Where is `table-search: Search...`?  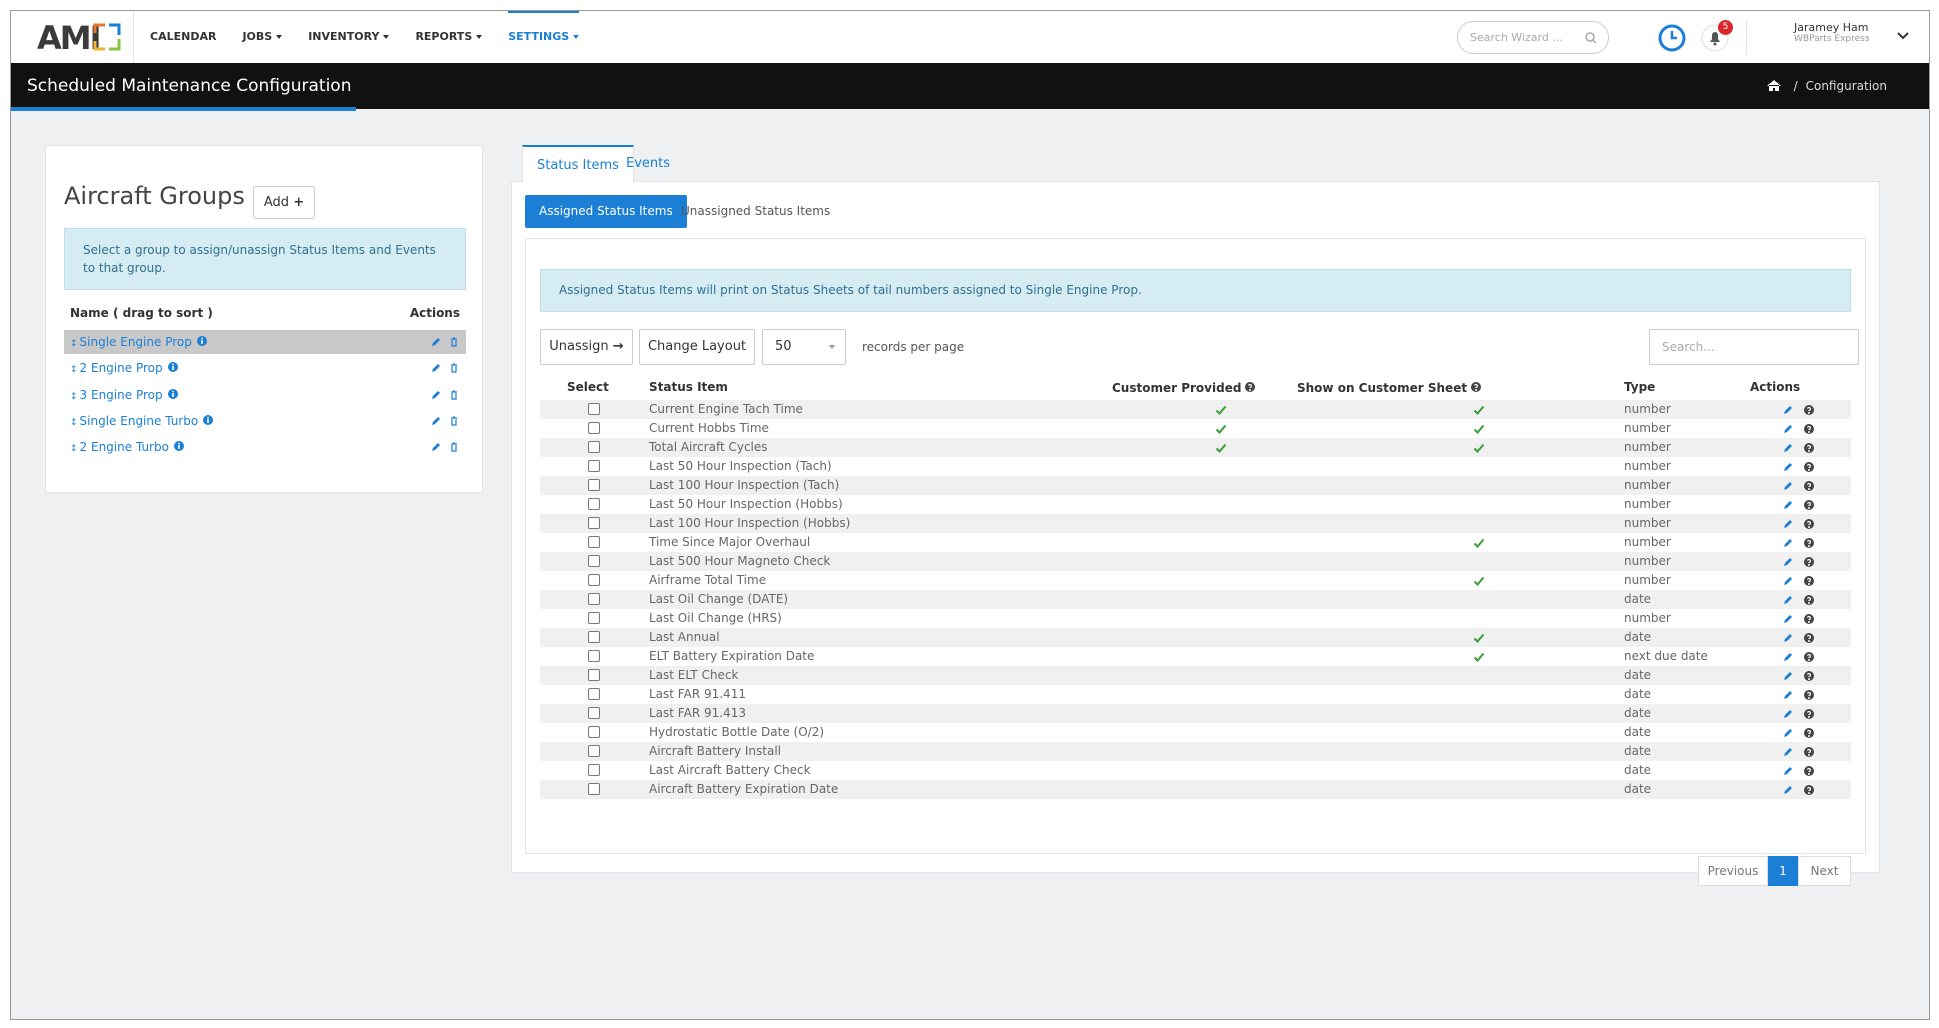
table-search: Search... is located at coordinates (1754, 347).